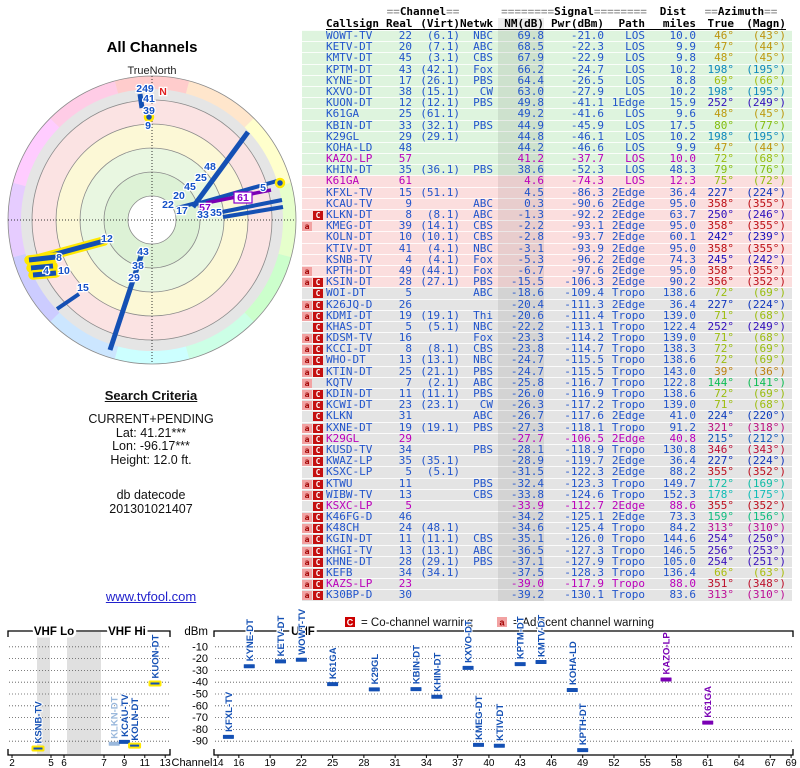 This screenshot has width=800, height=768. Describe the element at coordinates (521, 69) in the screenshot. I see `nm-db-cell: 66.2` at that location.